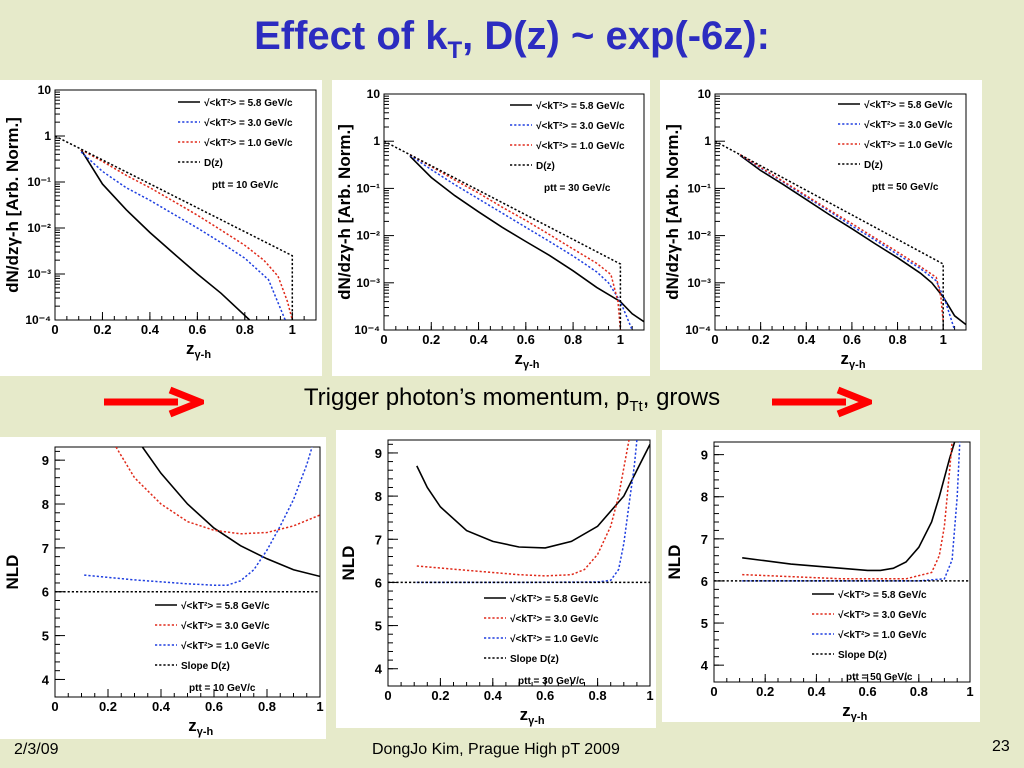 The width and height of the screenshot is (1024, 768). Describe the element at coordinates (154, 402) in the screenshot. I see `right-arrow-icon-left` at that location.